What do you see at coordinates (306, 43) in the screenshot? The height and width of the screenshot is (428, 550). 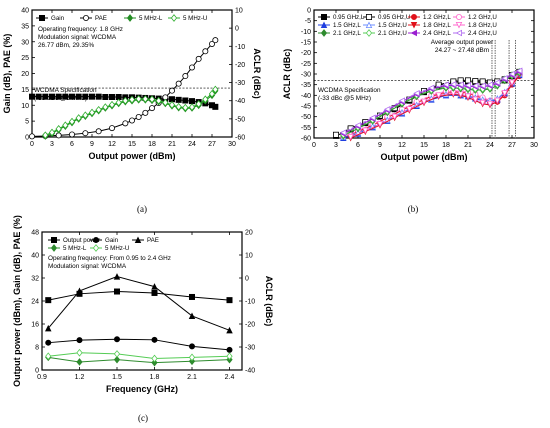 I see `y-tick-label: -15` at bounding box center [306, 43].